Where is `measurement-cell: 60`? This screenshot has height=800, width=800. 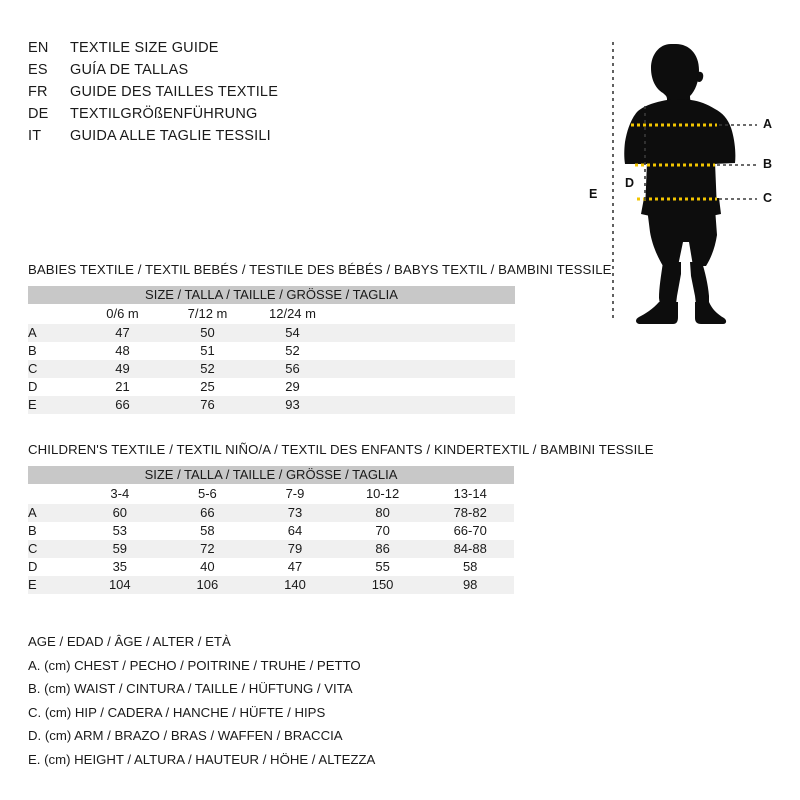
measurement-cell: 60 is located at coordinates (120, 513).